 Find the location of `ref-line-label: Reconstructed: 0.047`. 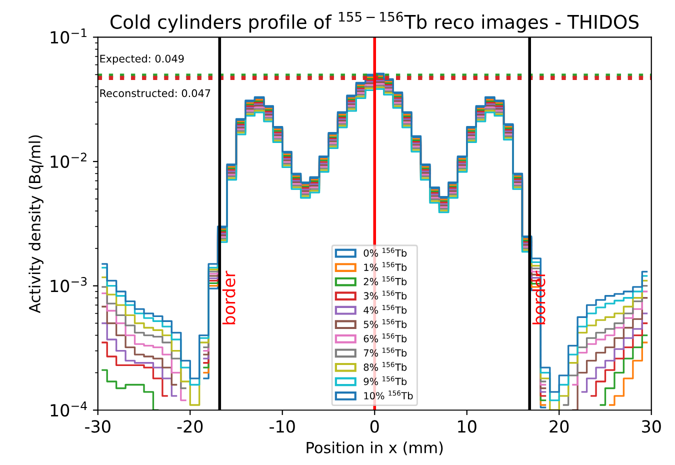

ref-line-label: Reconstructed: 0.047 is located at coordinates (155, 93).